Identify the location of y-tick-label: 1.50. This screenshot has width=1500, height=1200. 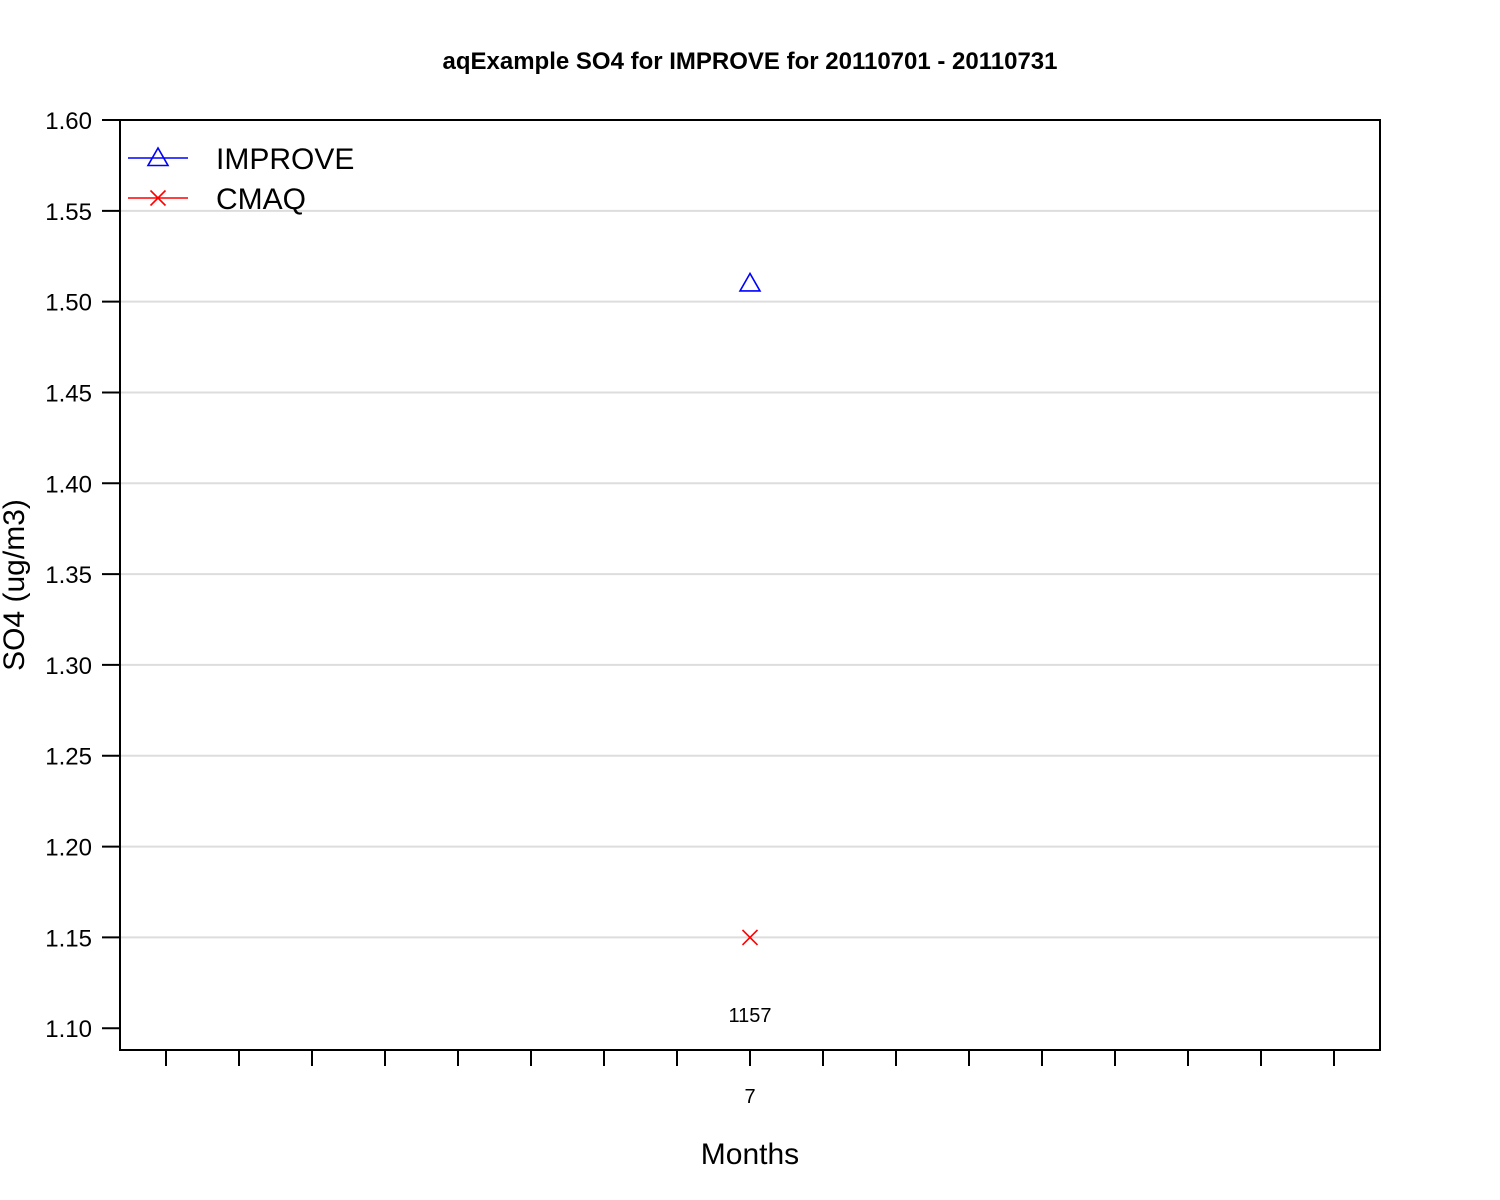
(68, 303).